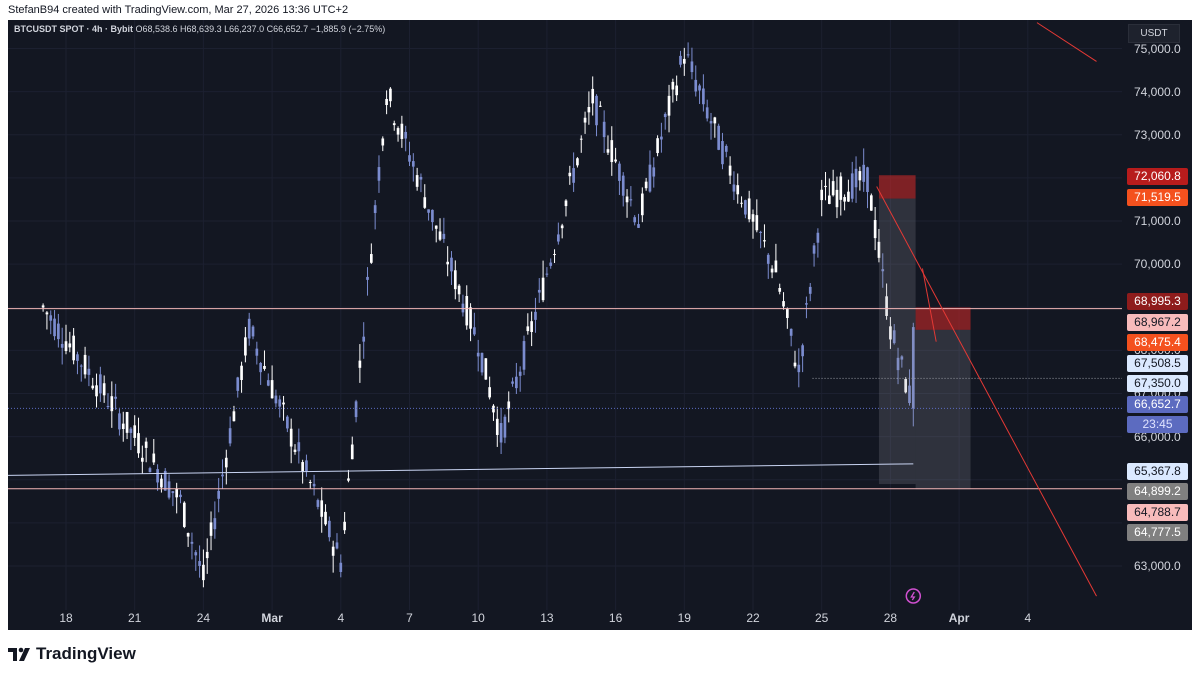 The width and height of the screenshot is (1200, 676). What do you see at coordinates (943, 409) in the screenshot?
I see `short-target-zone` at bounding box center [943, 409].